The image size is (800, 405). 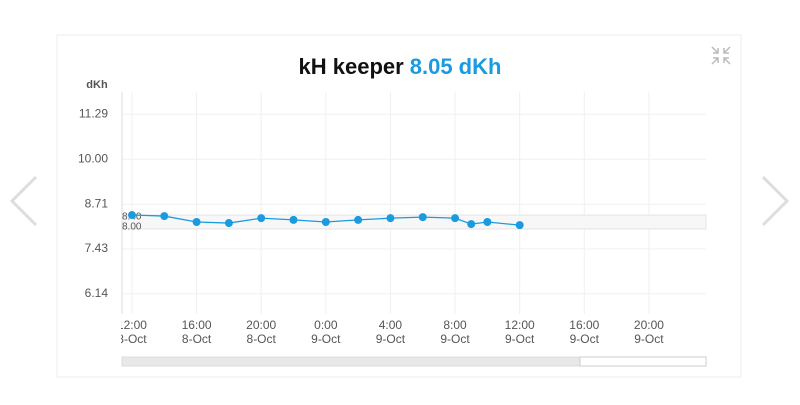 What do you see at coordinates (97, 248) in the screenshot?
I see `y-tick-label: 7.43` at bounding box center [97, 248].